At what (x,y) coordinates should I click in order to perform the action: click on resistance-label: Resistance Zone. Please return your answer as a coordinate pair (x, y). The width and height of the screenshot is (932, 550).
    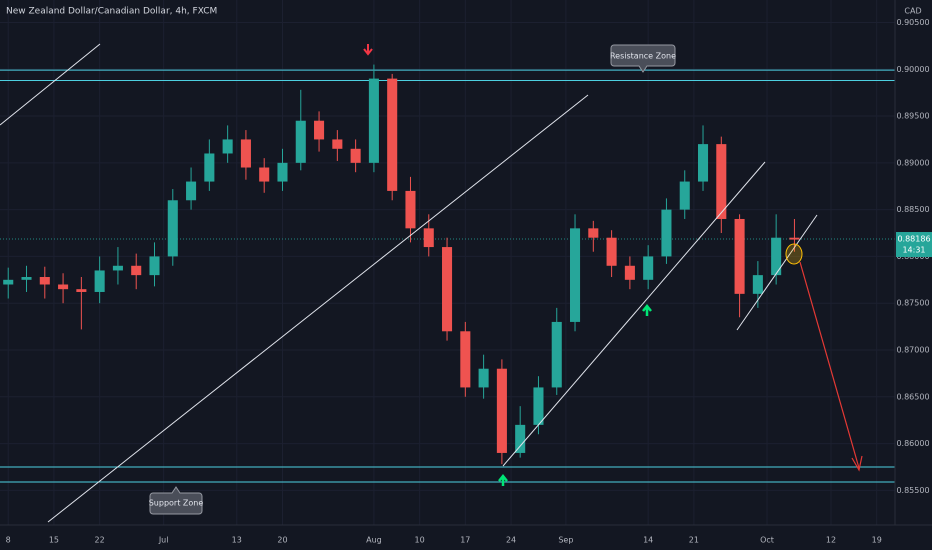
    Looking at the image, I should click on (643, 58).